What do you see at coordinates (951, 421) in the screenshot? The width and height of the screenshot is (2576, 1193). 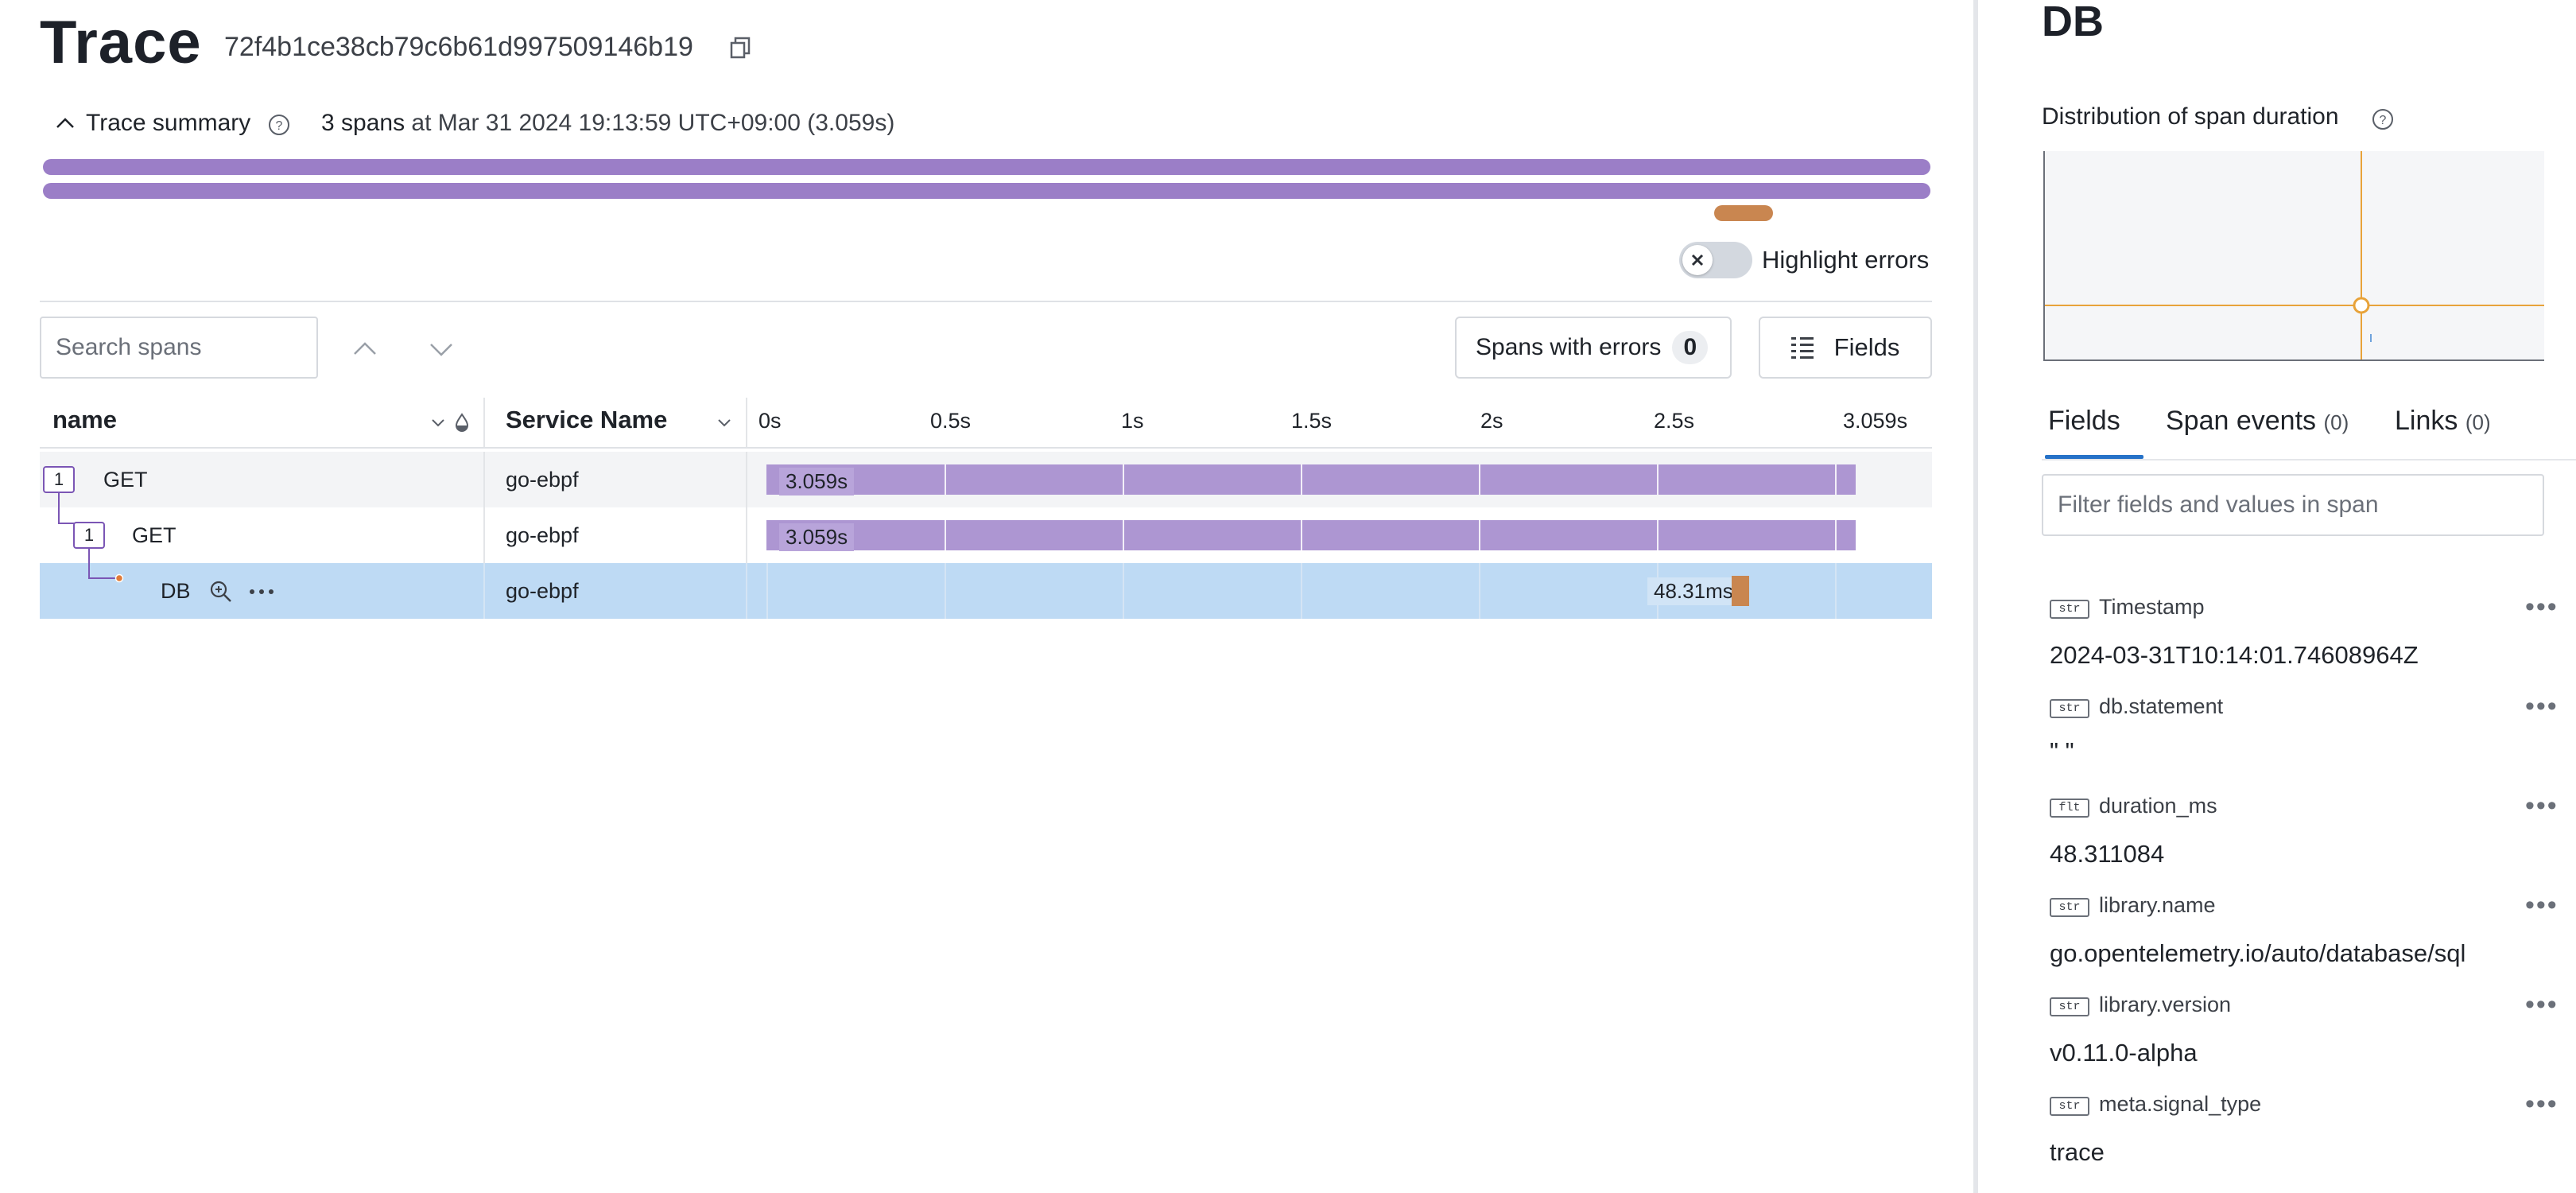 I see `time-tick: 0.5s` at bounding box center [951, 421].